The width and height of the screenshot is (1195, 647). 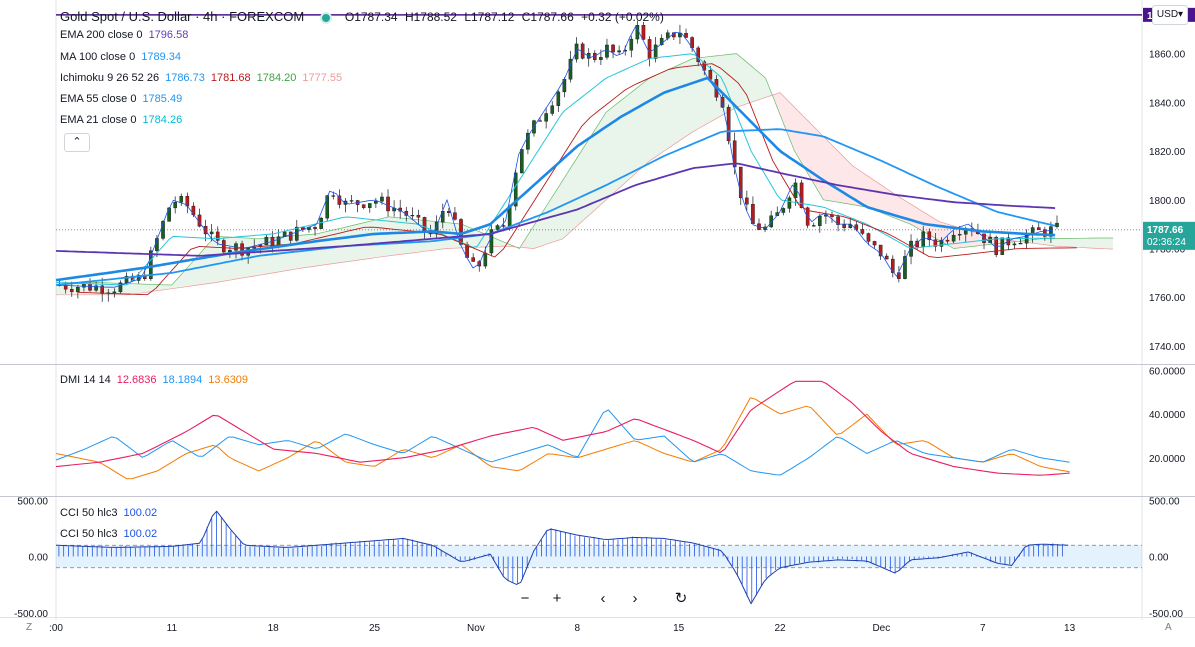 I want to click on legend-value: 1785.49, so click(x=162, y=99).